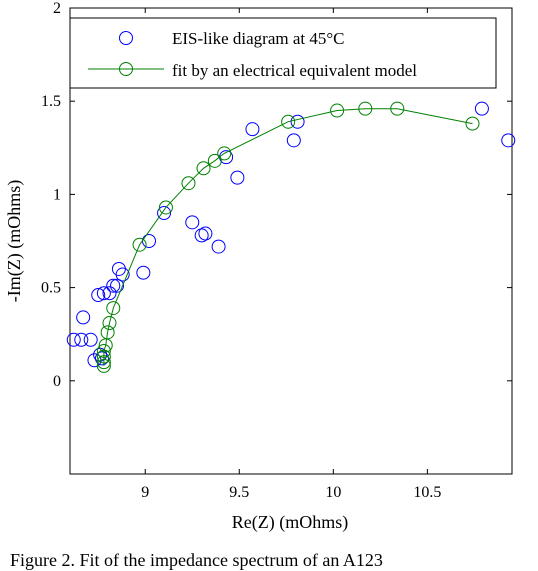 The height and width of the screenshot is (571, 538). Describe the element at coordinates (290, 522) in the screenshot. I see `x-axis-label: Re(Z) (mOhms)` at that location.